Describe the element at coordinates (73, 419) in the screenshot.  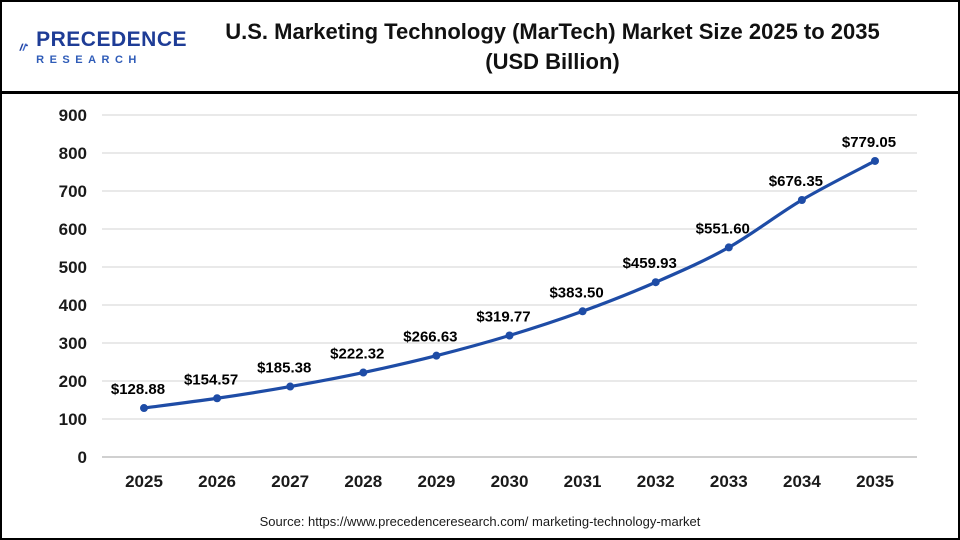
I see `y-axis-tick-label: 100` at that location.